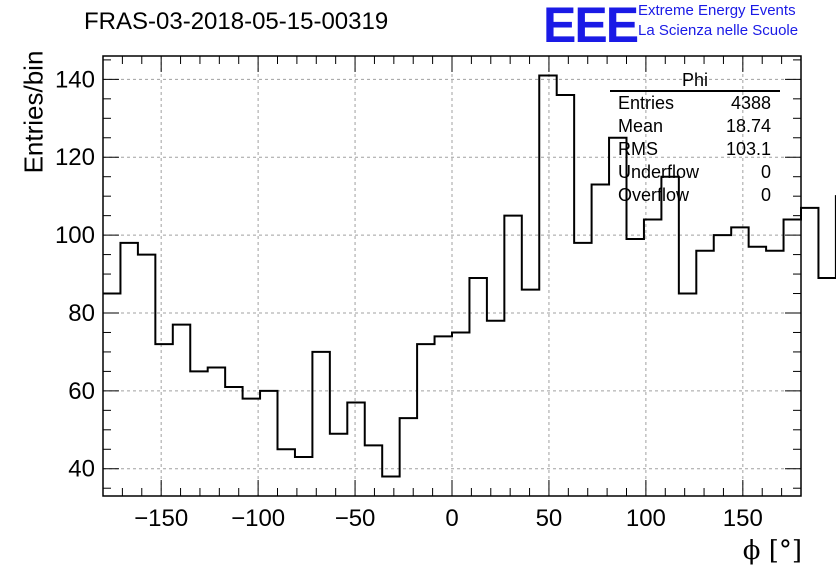 This screenshot has width=836, height=572. What do you see at coordinates (659, 172) in the screenshot?
I see `stats-label: Underflow` at bounding box center [659, 172].